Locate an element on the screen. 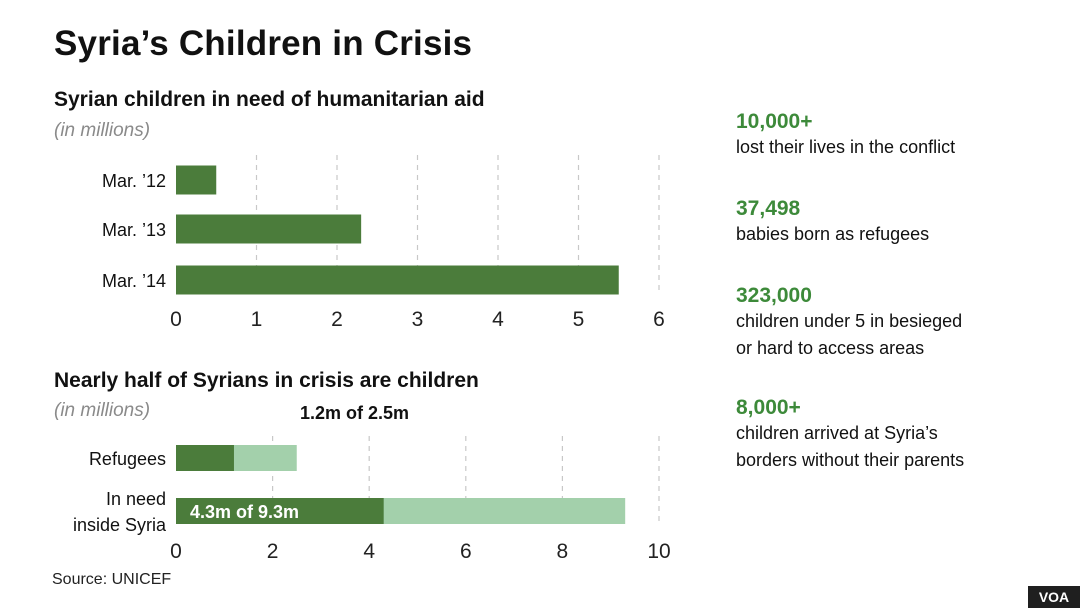  category-label: Refugees is located at coordinates (127, 459).